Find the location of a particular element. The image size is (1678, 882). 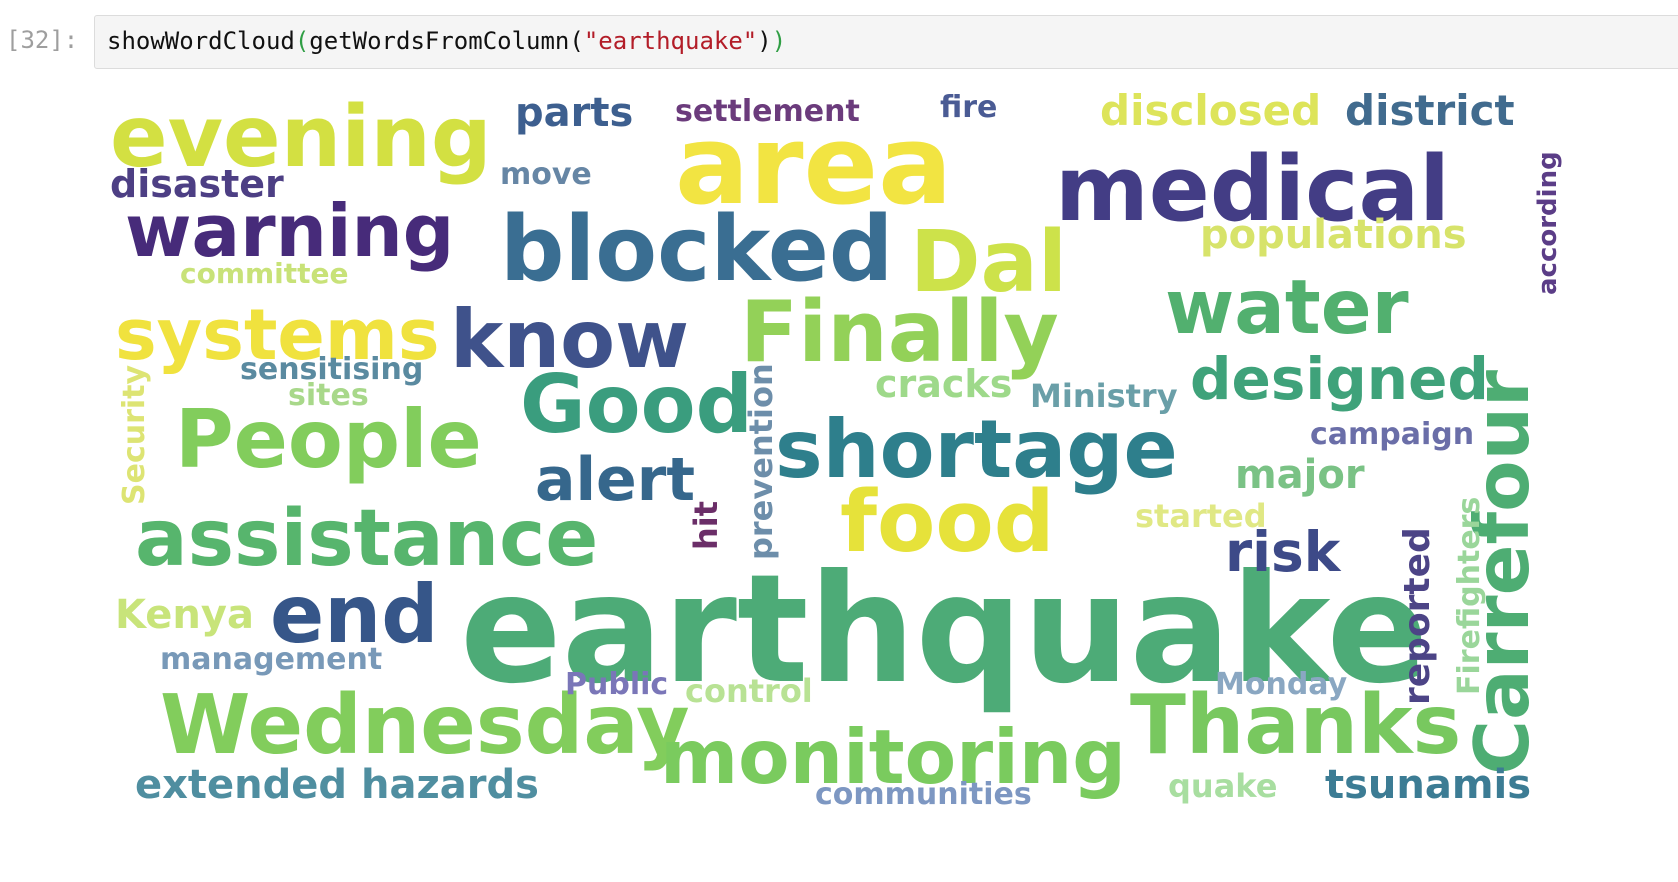

wordcloud-word-prevention: prevention is located at coordinates (761, 461).